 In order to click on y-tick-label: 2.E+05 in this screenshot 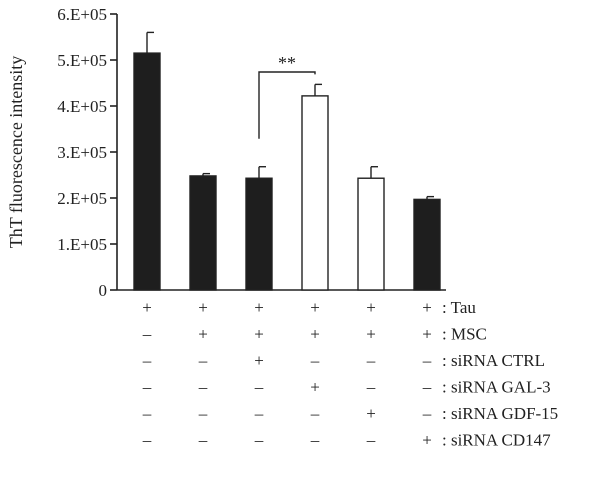, I will do `click(82, 198)`.